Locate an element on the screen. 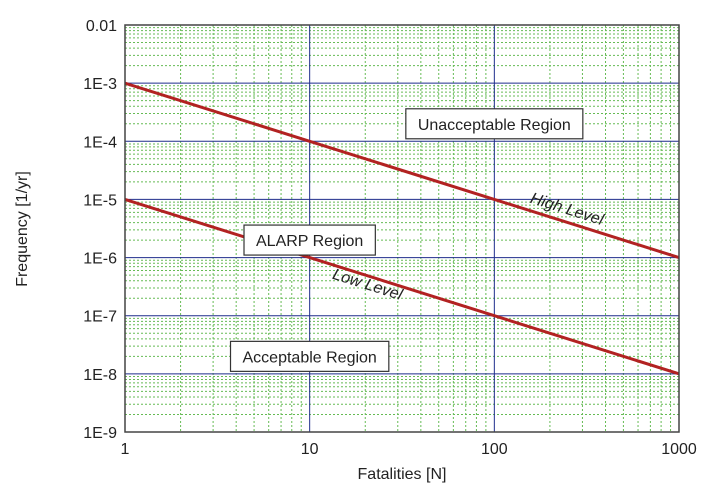  y-tick-label: 0.01 is located at coordinates (101, 26).